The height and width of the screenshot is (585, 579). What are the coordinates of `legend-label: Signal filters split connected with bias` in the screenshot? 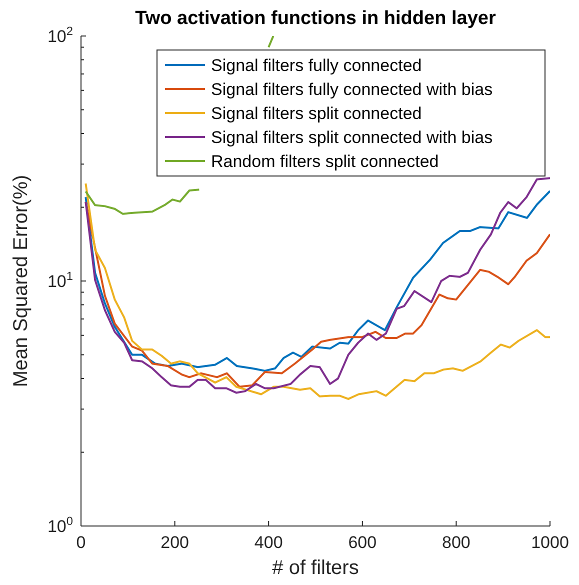 It's located at (352, 137).